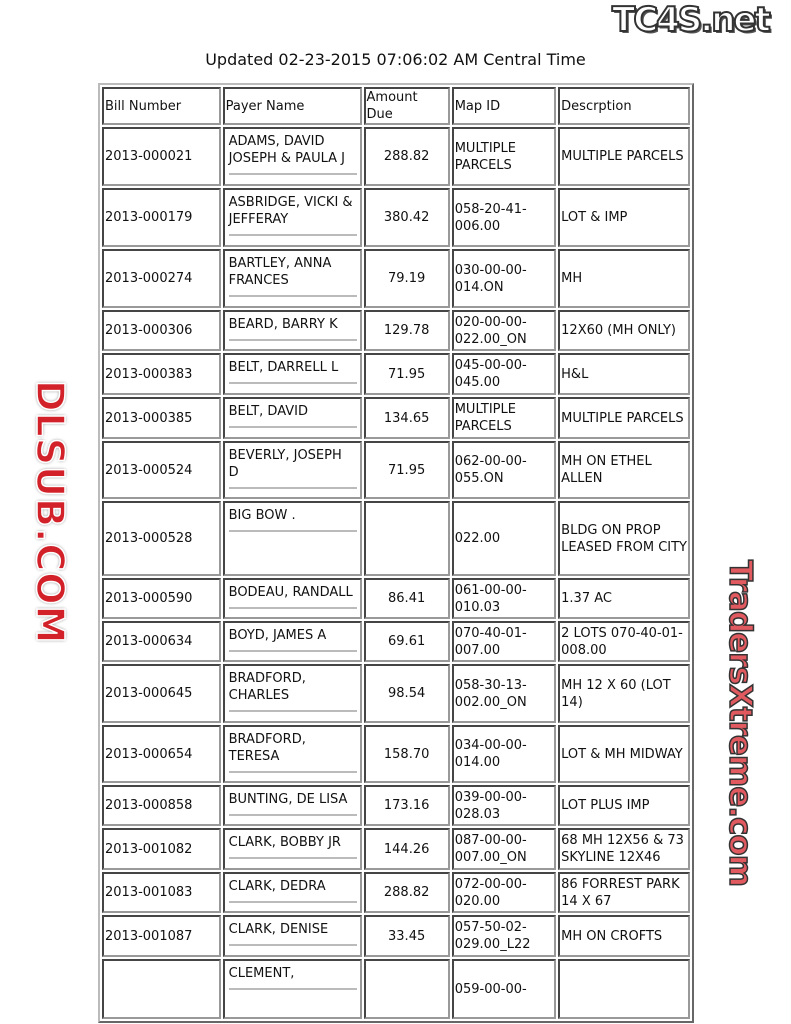 This screenshot has height=1024, width=791. I want to click on map-id-cell: 062-00-00-055.ON, so click(504, 470).